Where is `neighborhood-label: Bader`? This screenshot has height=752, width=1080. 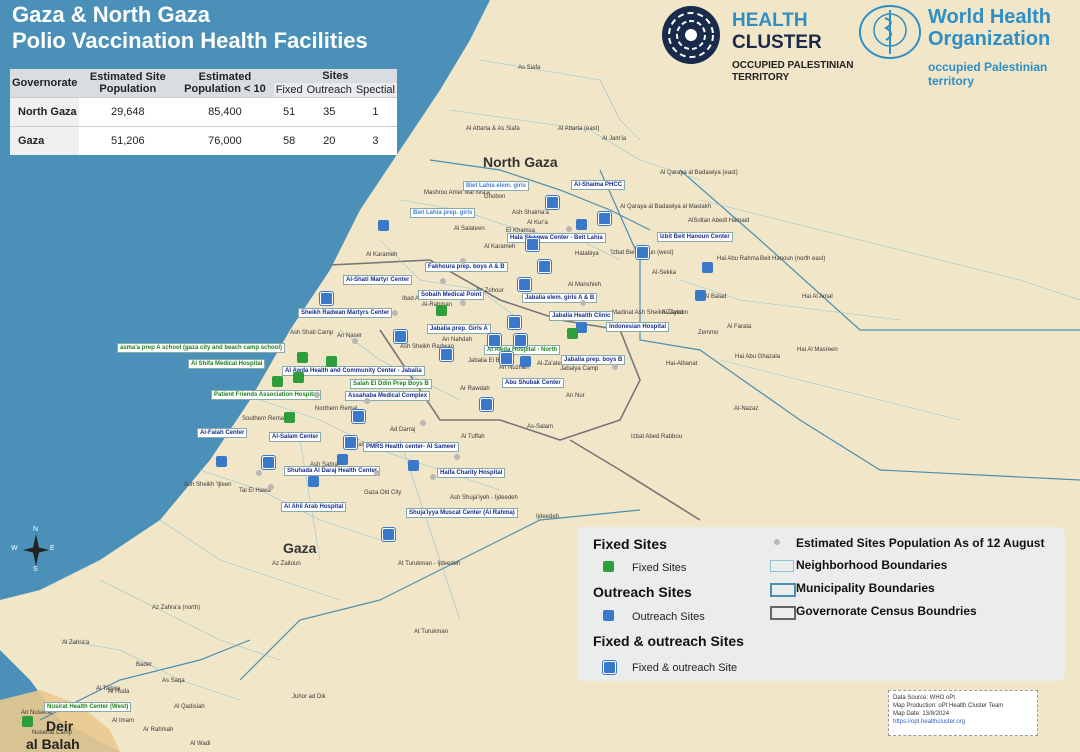
neighborhood-label: Bader is located at coordinates (144, 665).